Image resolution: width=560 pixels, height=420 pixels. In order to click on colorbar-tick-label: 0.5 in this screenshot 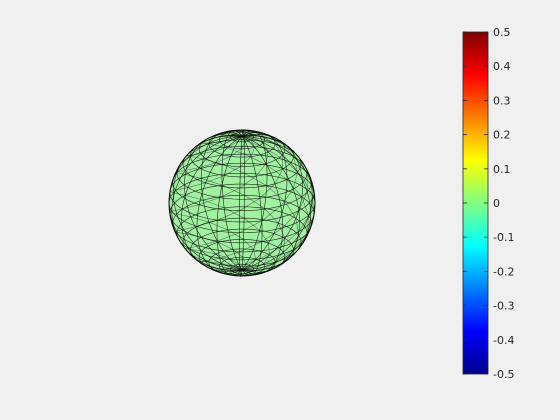, I will do `click(502, 32)`.